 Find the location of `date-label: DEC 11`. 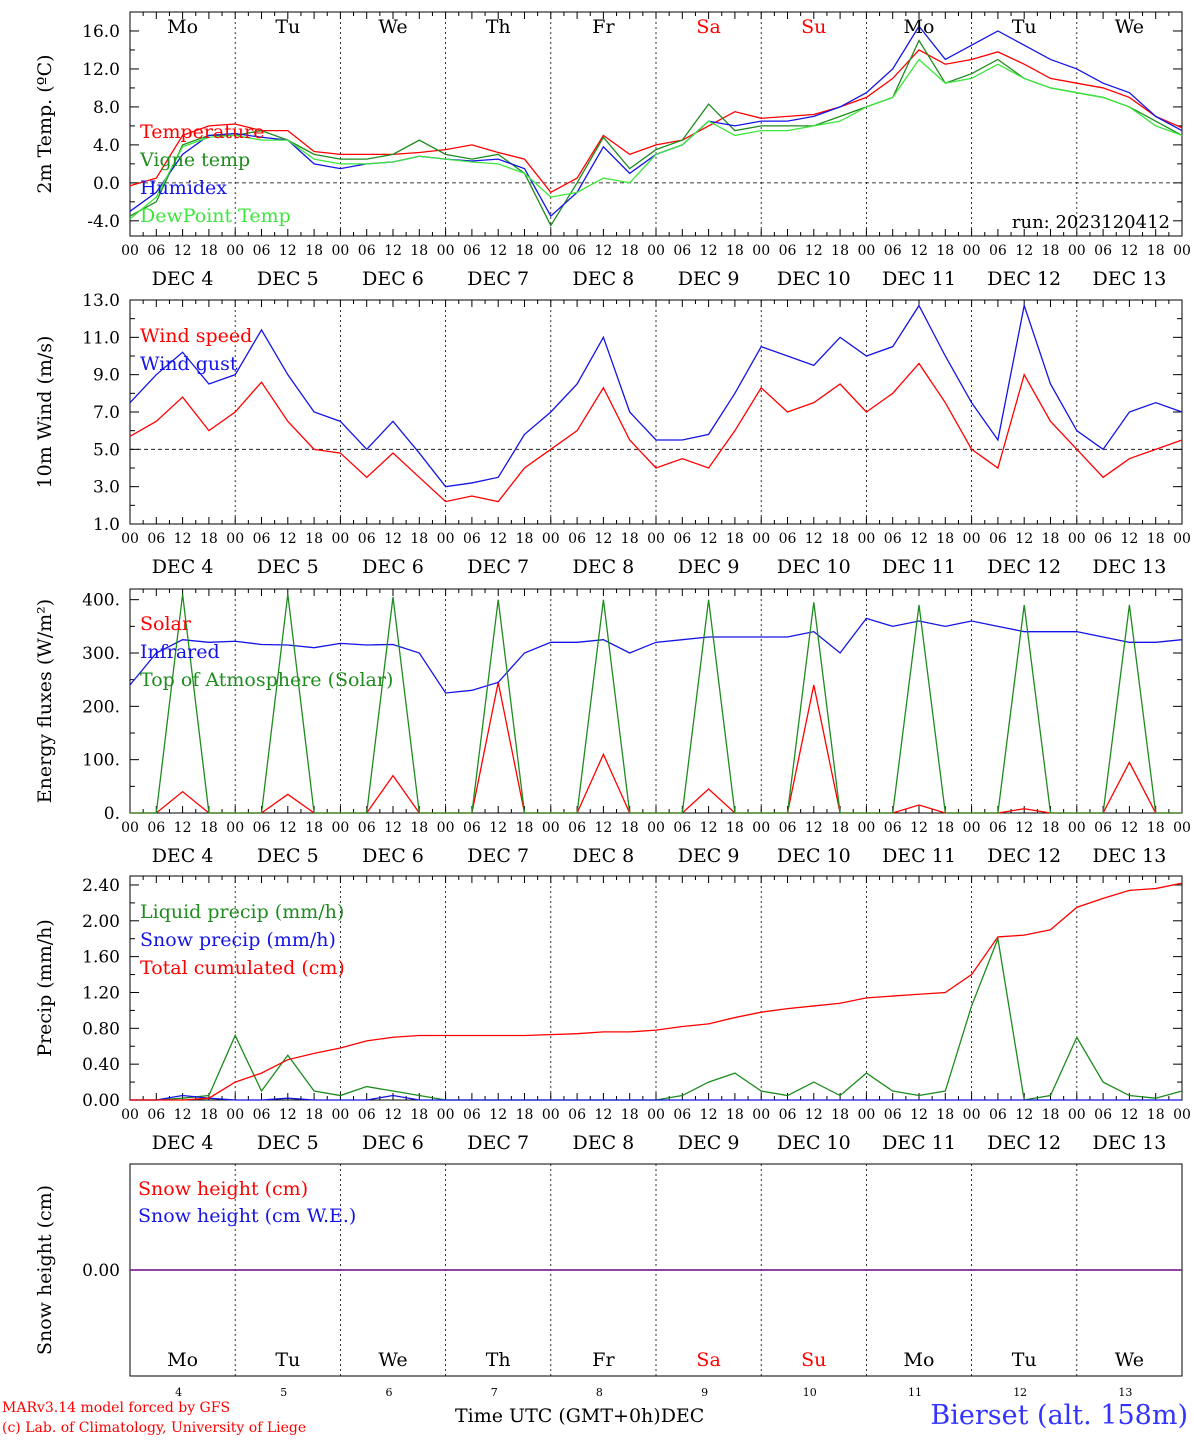

date-label: DEC 11 is located at coordinates (919, 1143).